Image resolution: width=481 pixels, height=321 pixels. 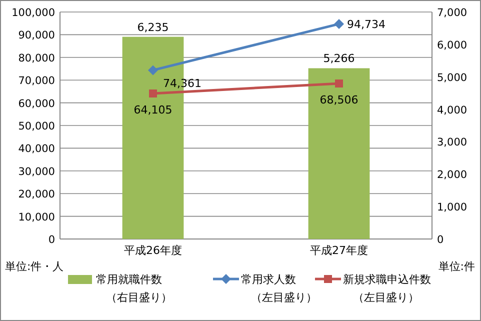 What do you see at coordinates (452, 175) in the screenshot?
I see `y2-tick-label: 2,000` at bounding box center [452, 175].